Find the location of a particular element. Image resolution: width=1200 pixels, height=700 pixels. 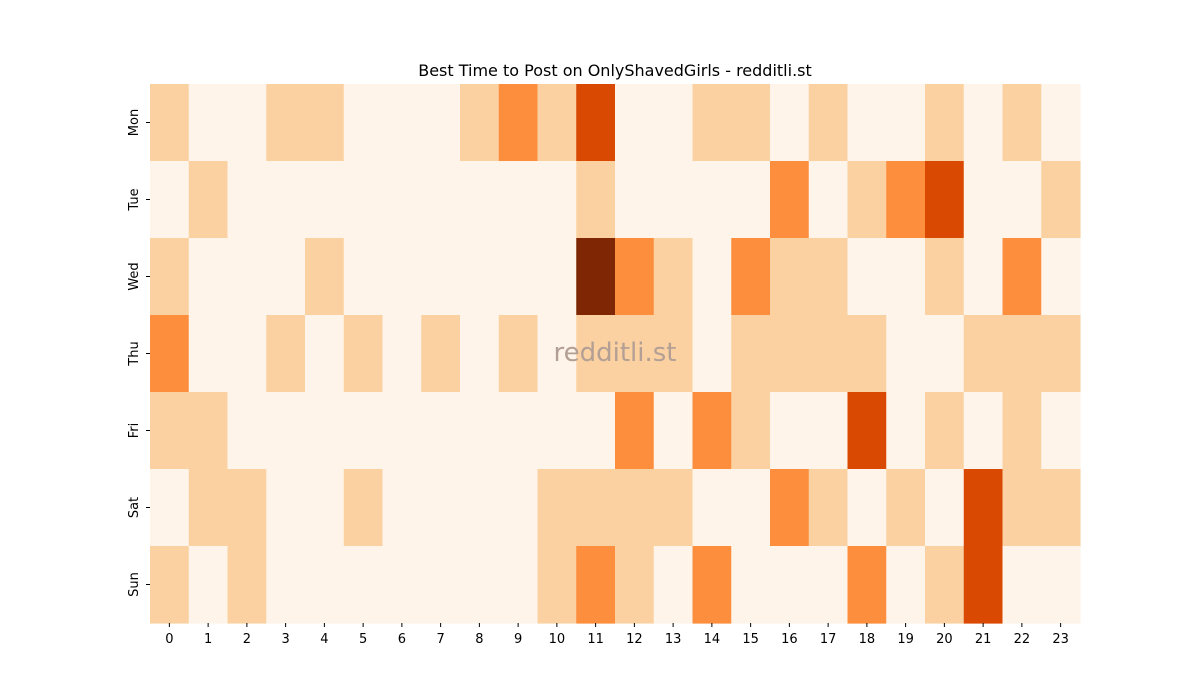

x-tick-label: 23 is located at coordinates (1060, 639).